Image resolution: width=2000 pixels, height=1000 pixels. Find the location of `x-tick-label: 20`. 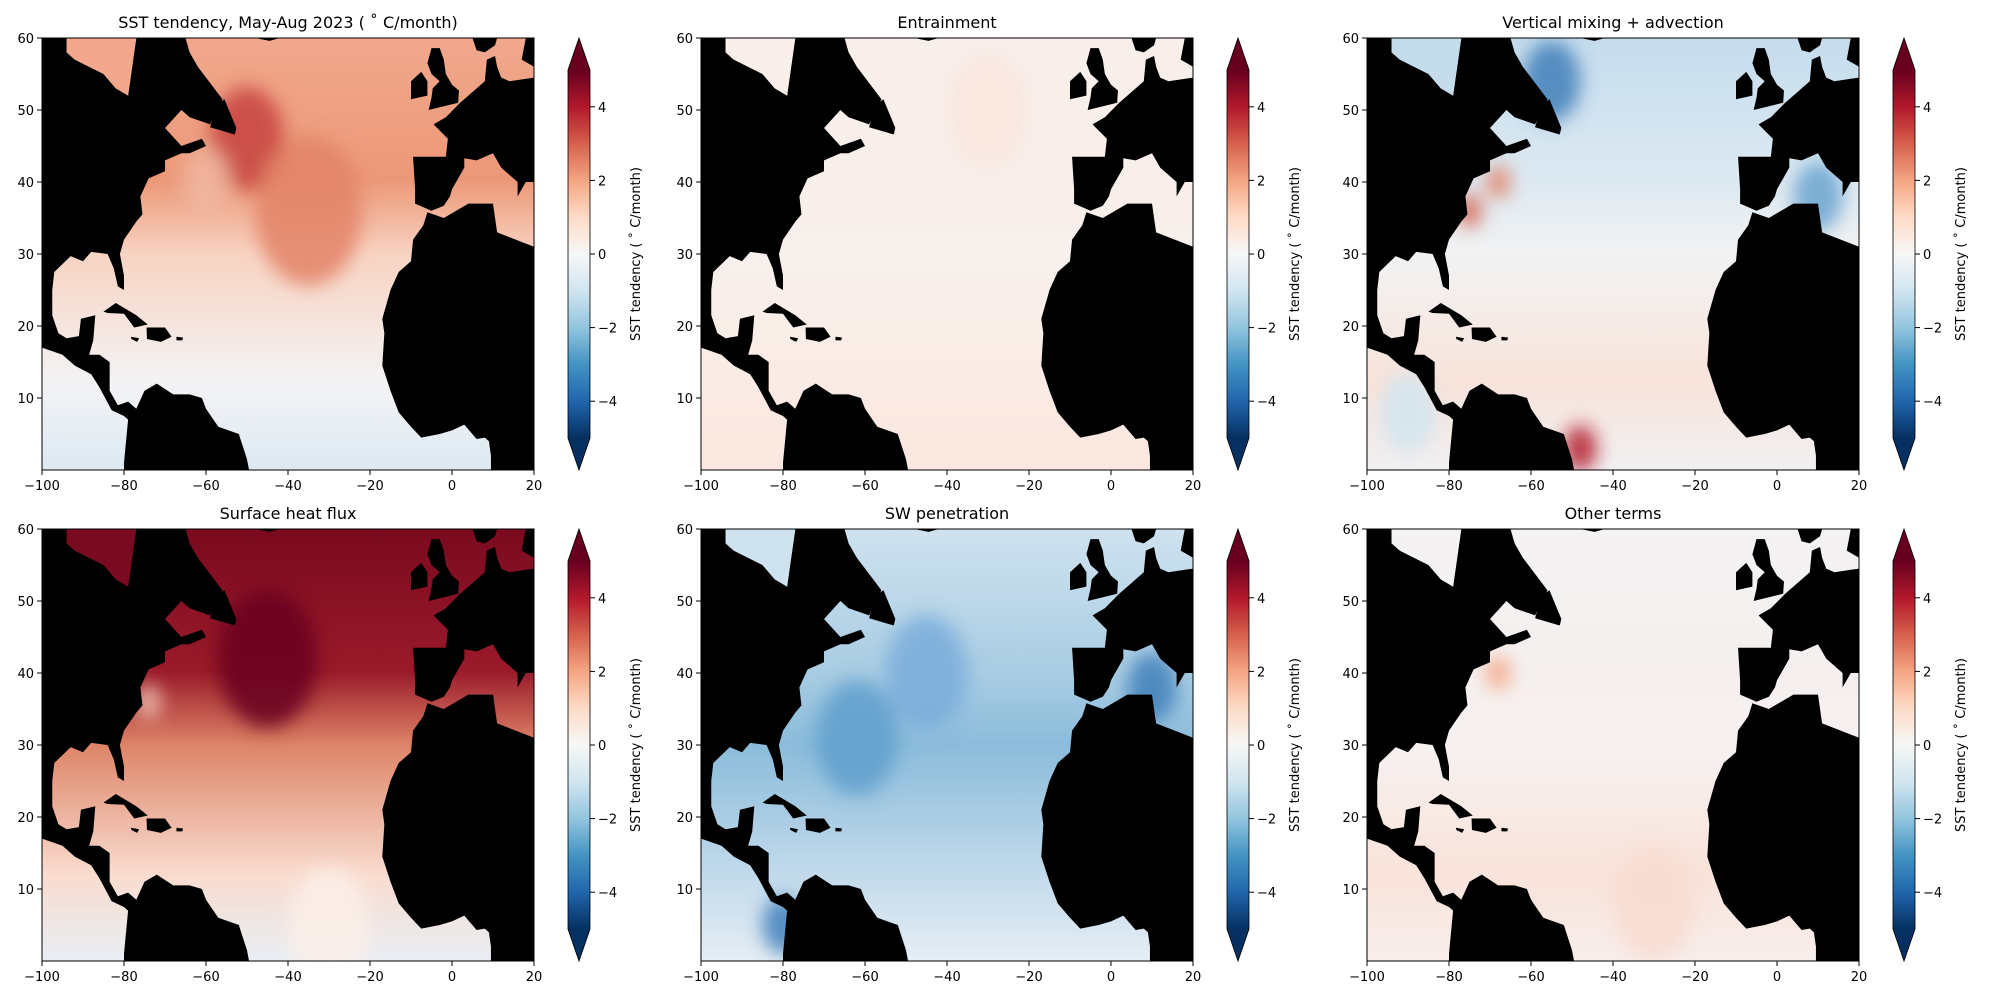

x-tick-label: 20 is located at coordinates (1193, 977).